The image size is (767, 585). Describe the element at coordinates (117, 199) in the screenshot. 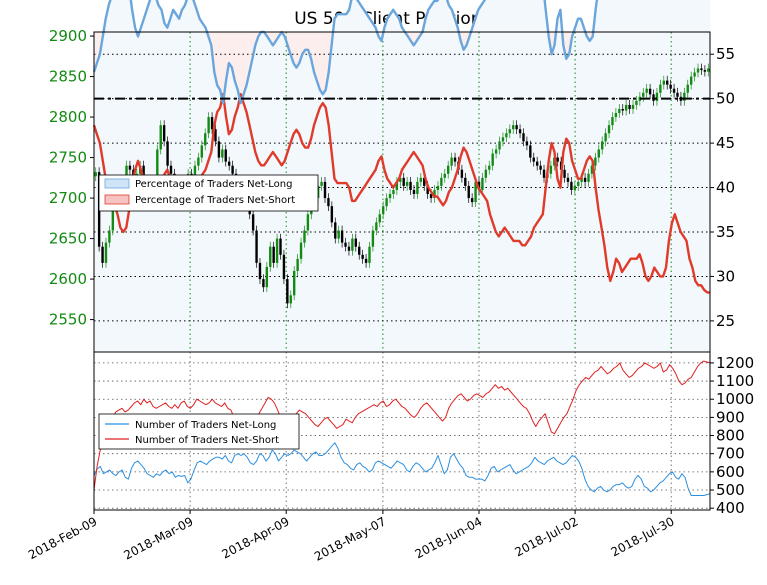

I see `legend-swatch-net-short` at that location.